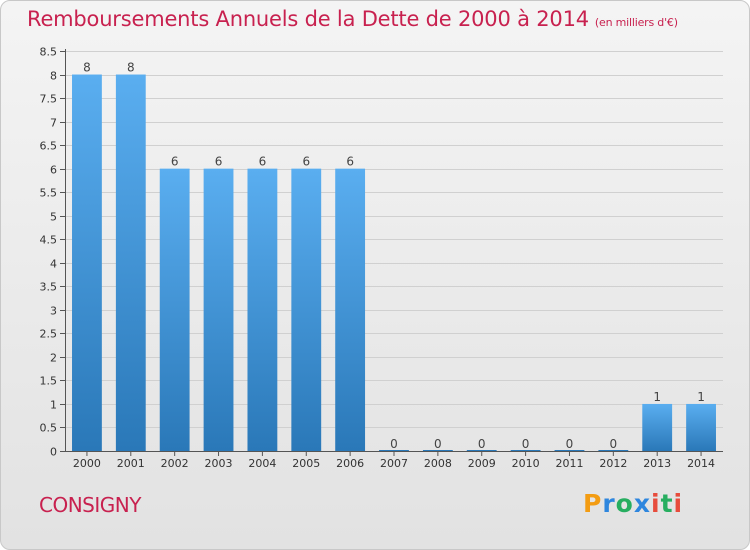  Describe the element at coordinates (49, 193) in the screenshot. I see `y-tick-label: 5.5` at that location.